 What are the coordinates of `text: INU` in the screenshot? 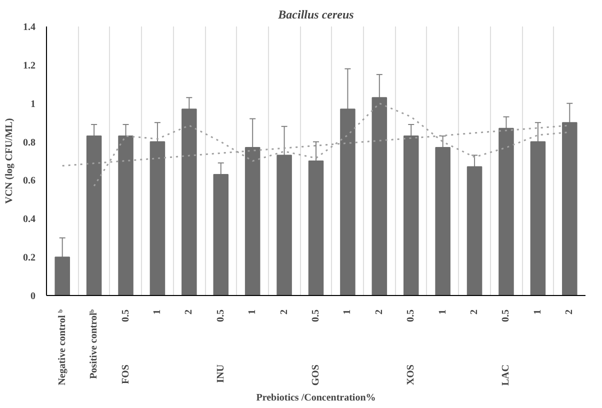 It's located at (220, 373).